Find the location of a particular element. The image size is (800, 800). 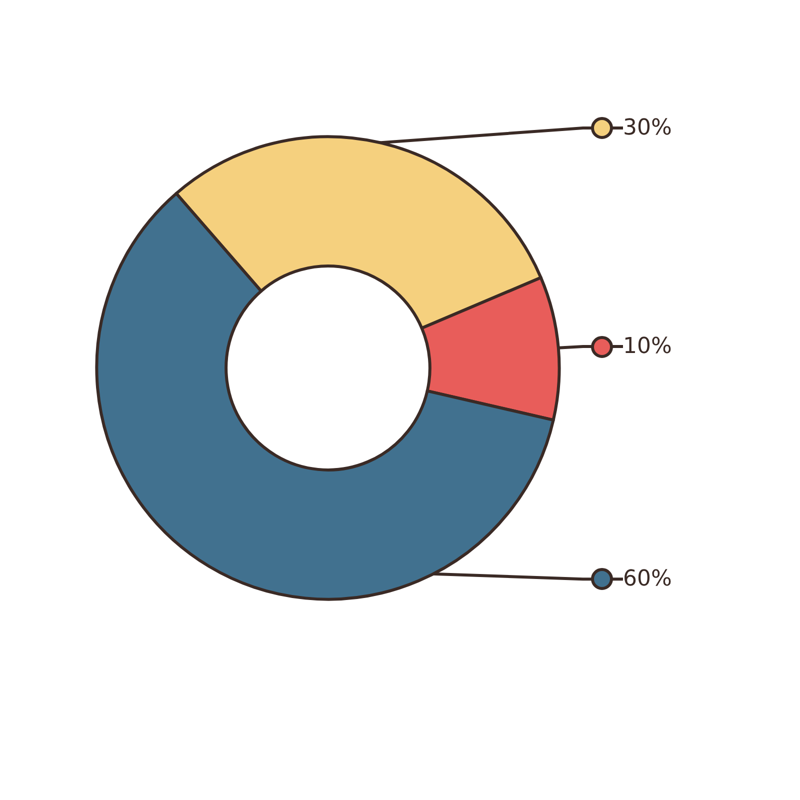

data-label: 10% is located at coordinates (647, 347).